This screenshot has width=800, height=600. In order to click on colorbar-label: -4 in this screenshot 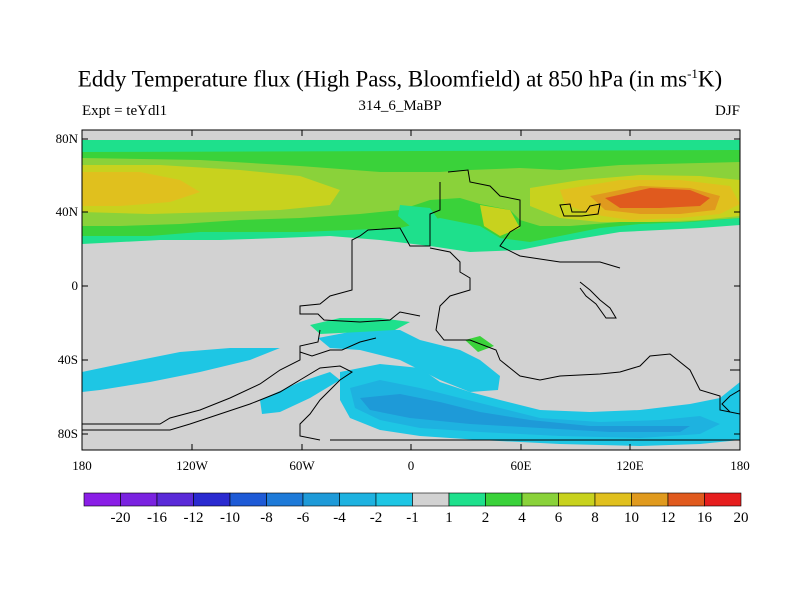, I will do `click(339, 518)`.